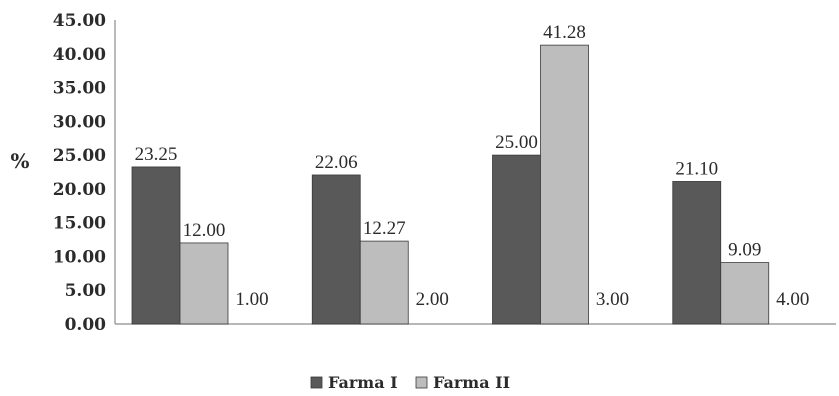 The height and width of the screenshot is (396, 839). I want to click on y-tick-label: 40.00, so click(79, 55).